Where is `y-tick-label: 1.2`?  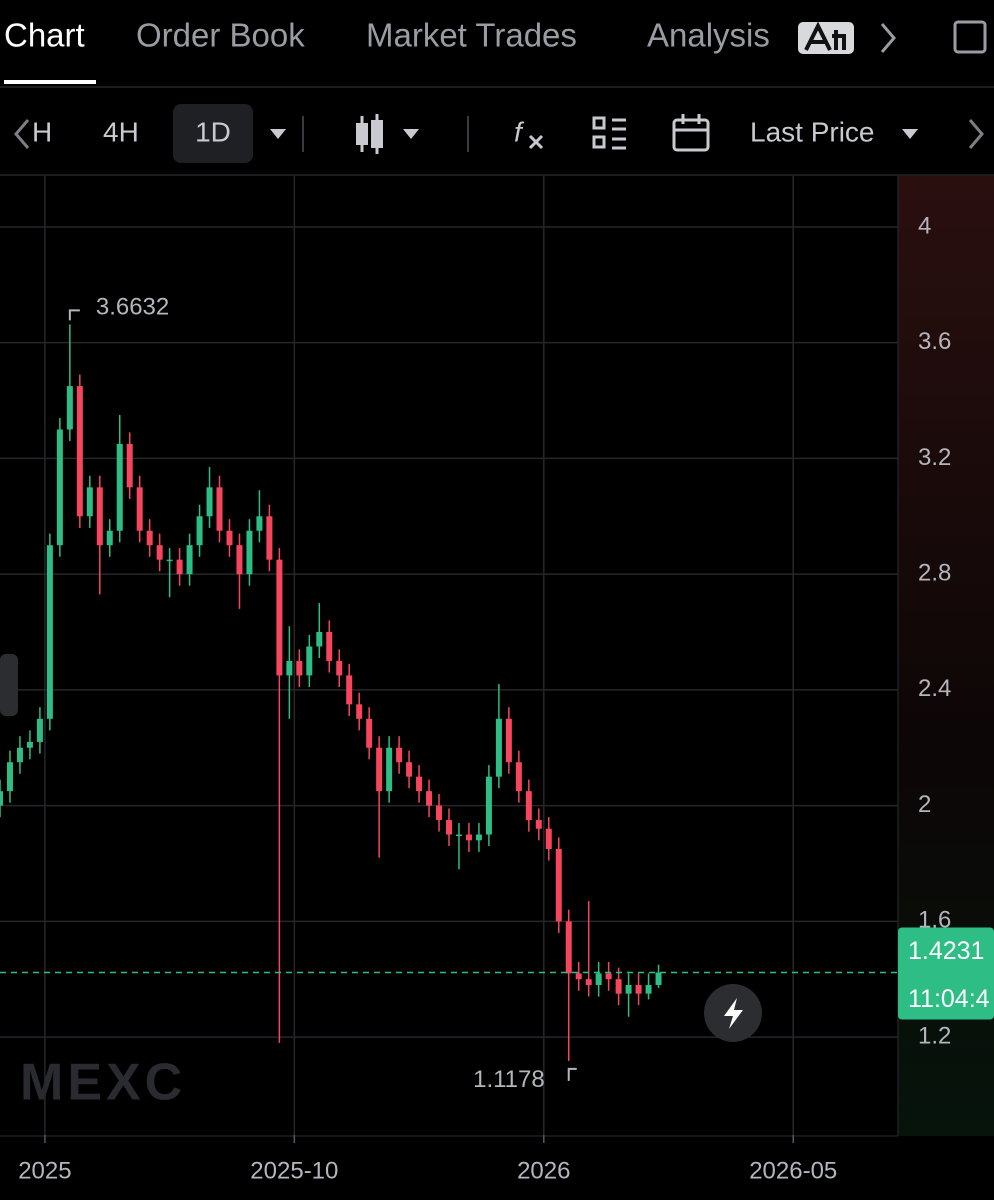 y-tick-label: 1.2 is located at coordinates (934, 1035).